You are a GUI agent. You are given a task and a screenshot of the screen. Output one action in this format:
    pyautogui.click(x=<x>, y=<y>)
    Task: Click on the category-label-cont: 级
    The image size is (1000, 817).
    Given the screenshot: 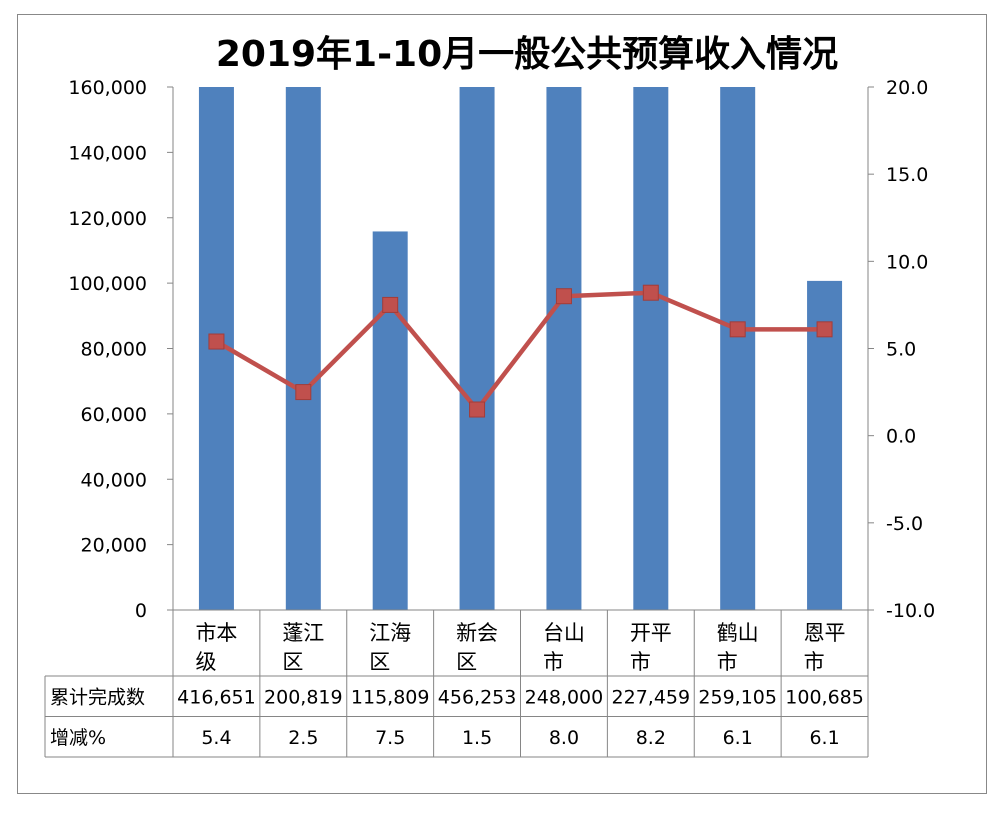 What is the action you would take?
    pyautogui.click(x=205, y=662)
    